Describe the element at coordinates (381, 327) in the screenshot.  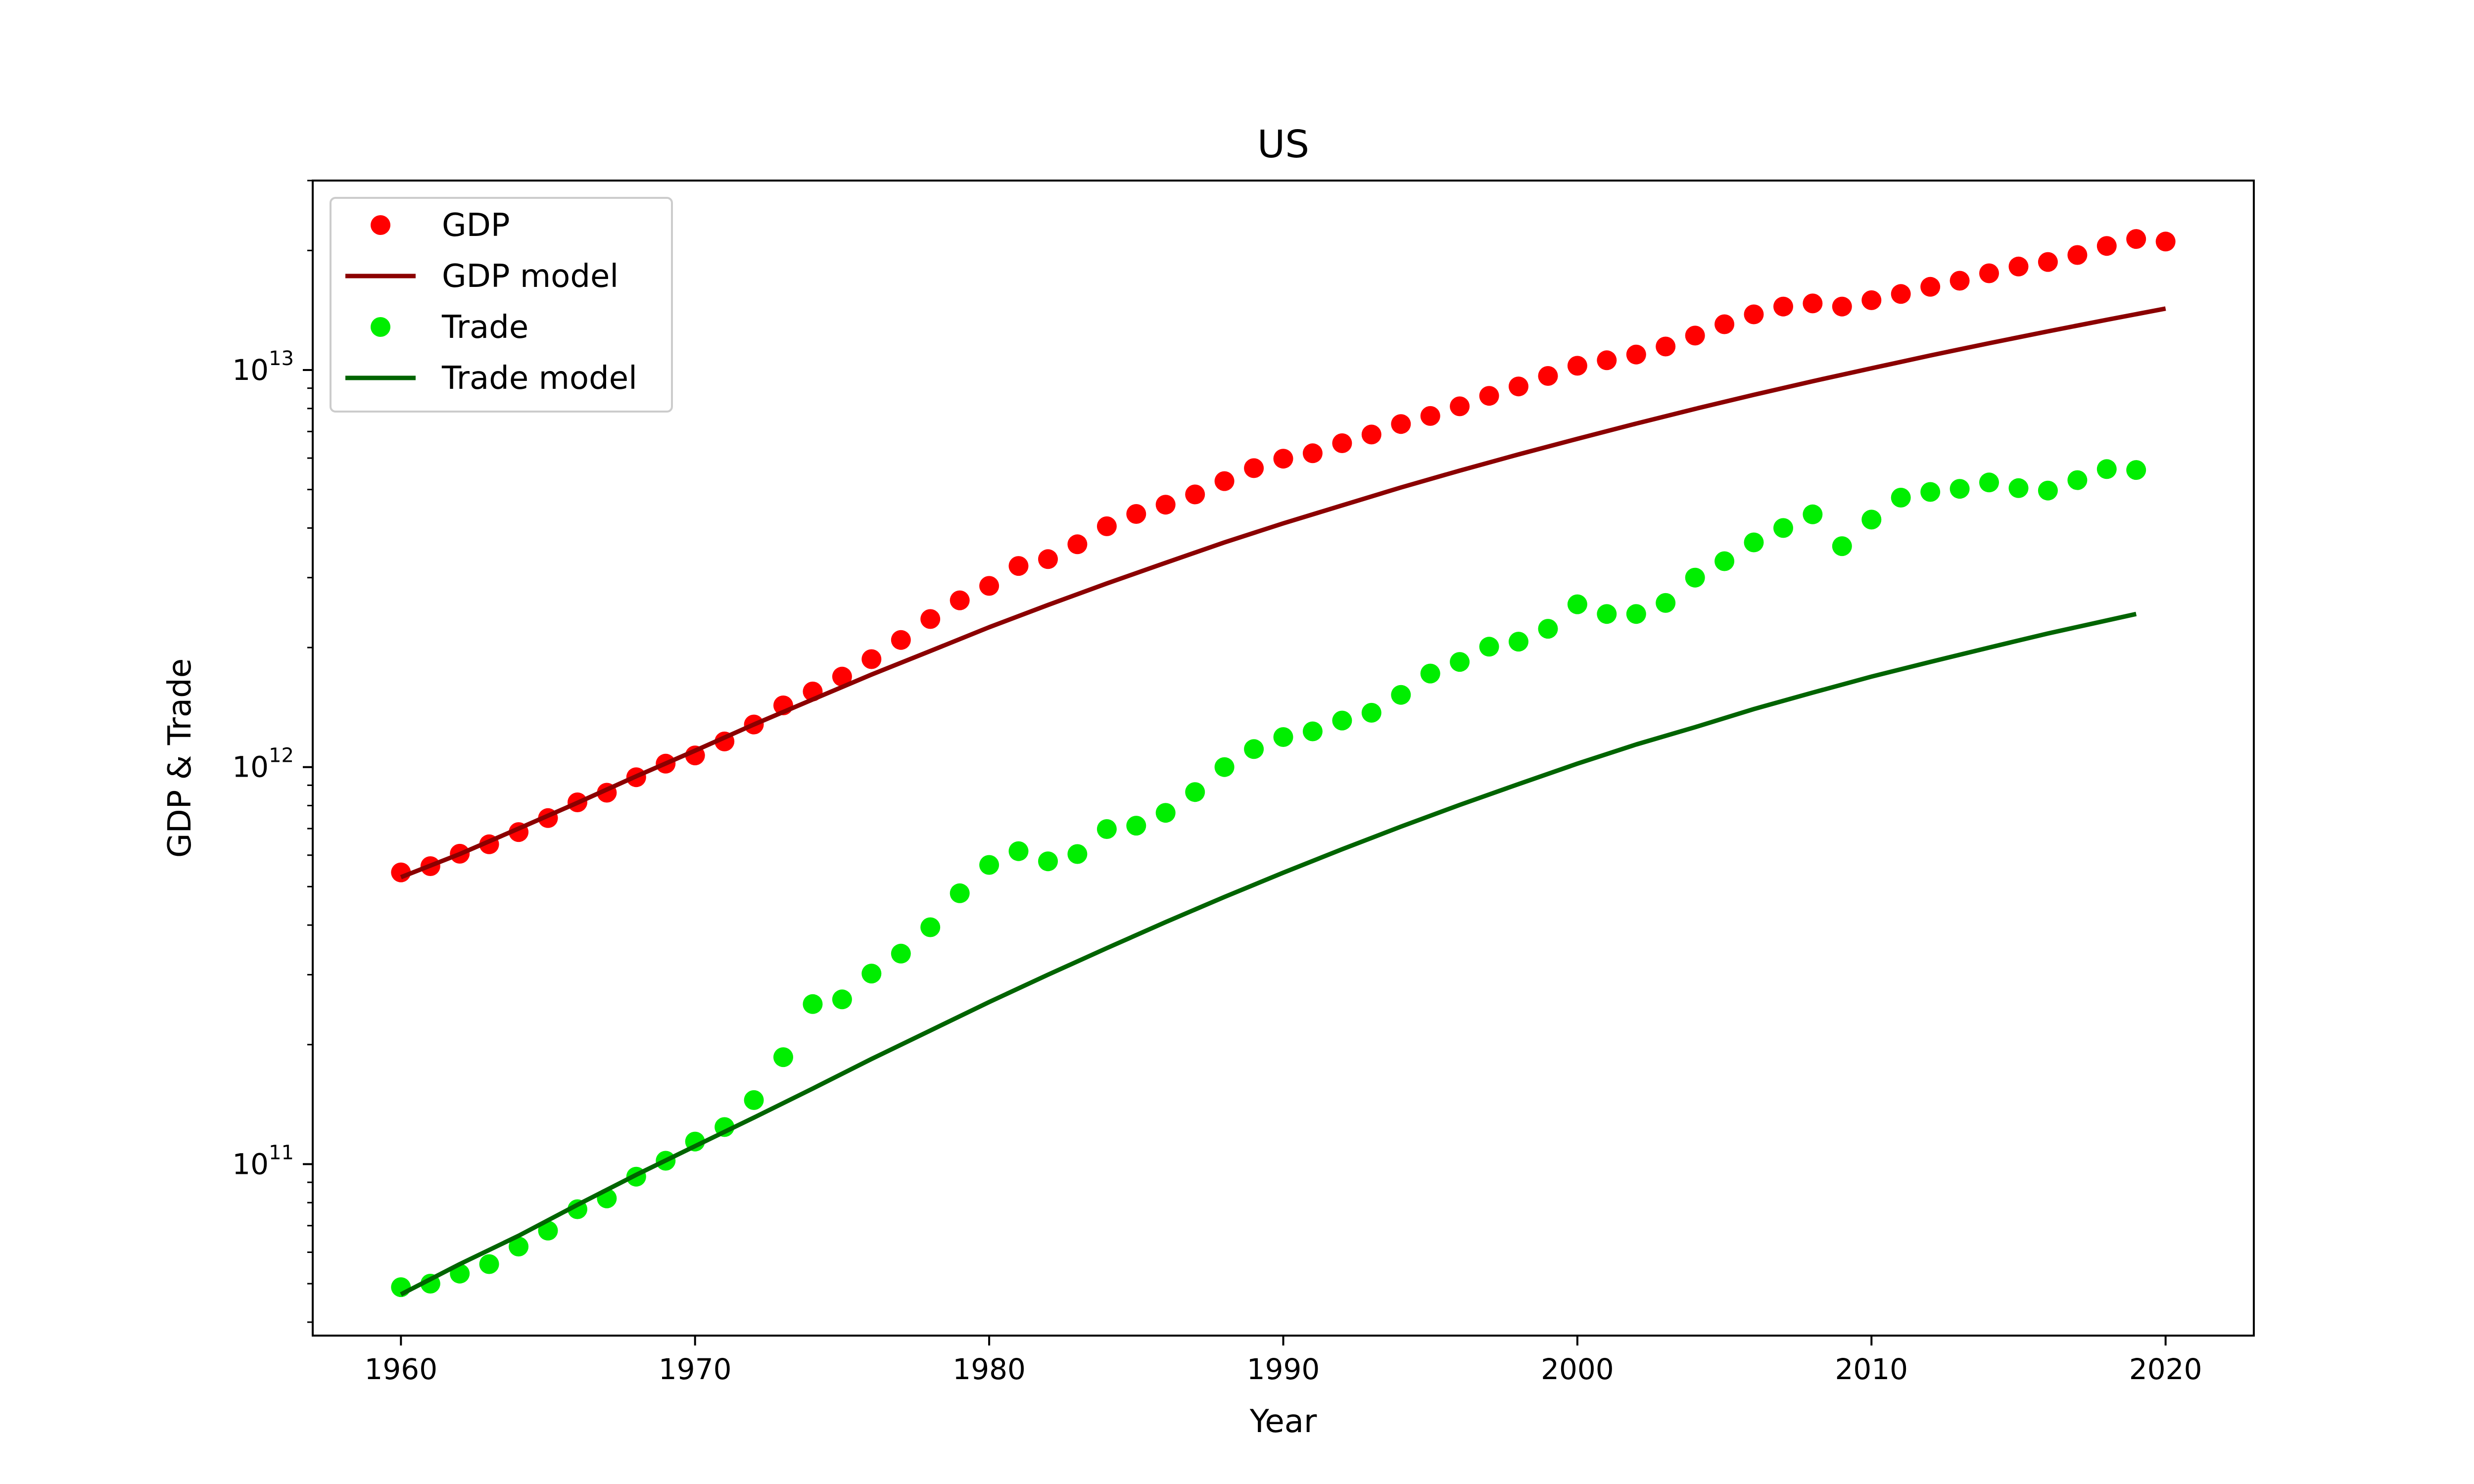
I see `legend-marker-swatch` at that location.